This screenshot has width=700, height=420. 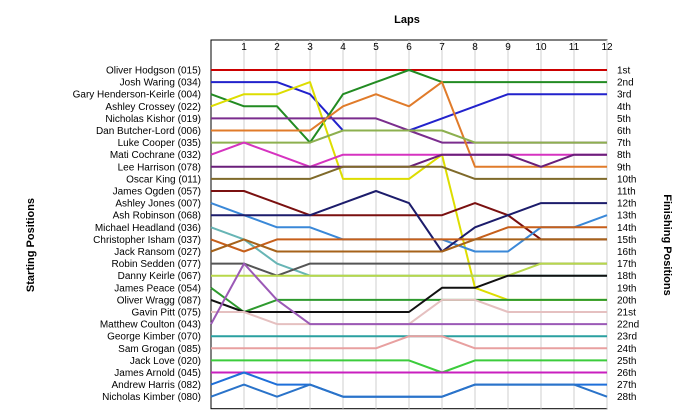 What do you see at coordinates (157, 373) in the screenshot?
I see `starting-driver-label: James Arnold (045)` at bounding box center [157, 373].